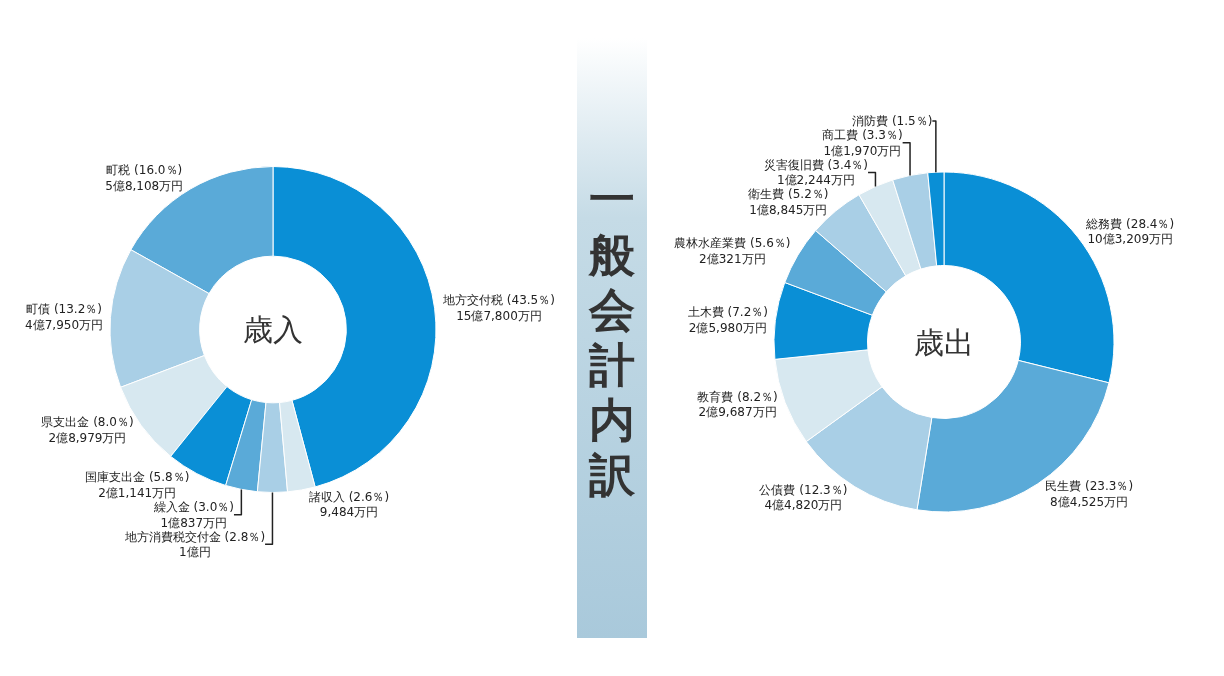 The height and width of the screenshot is (676, 1224). What do you see at coordinates (816, 172) in the screenshot?
I see `slice-label: 災害復旧費 (3.4％) 1億2,244万円` at bounding box center [816, 172].